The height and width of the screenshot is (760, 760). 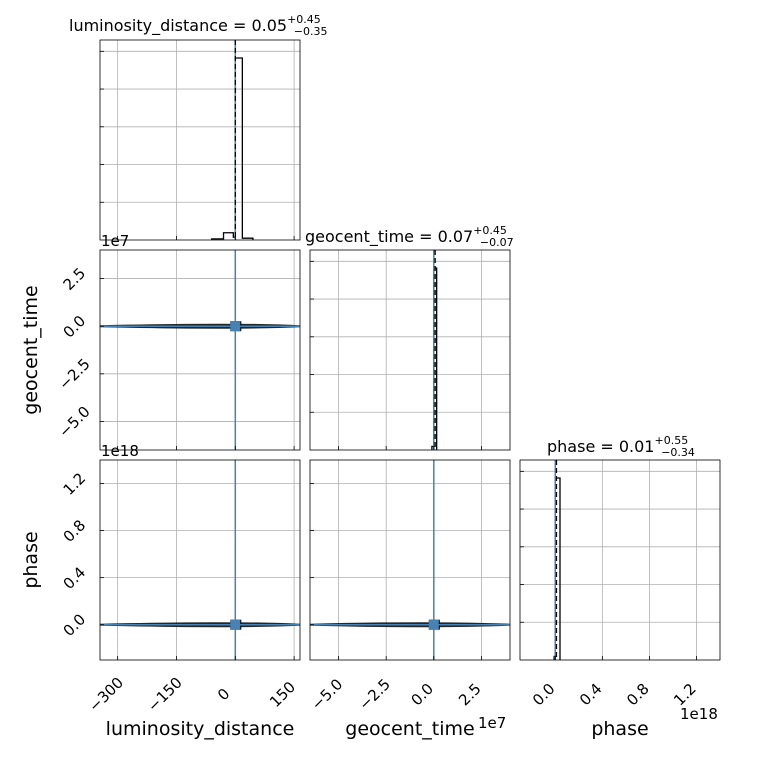 I want to click on ytick-label-geocent-time-2: 0.0, so click(x=75, y=327).